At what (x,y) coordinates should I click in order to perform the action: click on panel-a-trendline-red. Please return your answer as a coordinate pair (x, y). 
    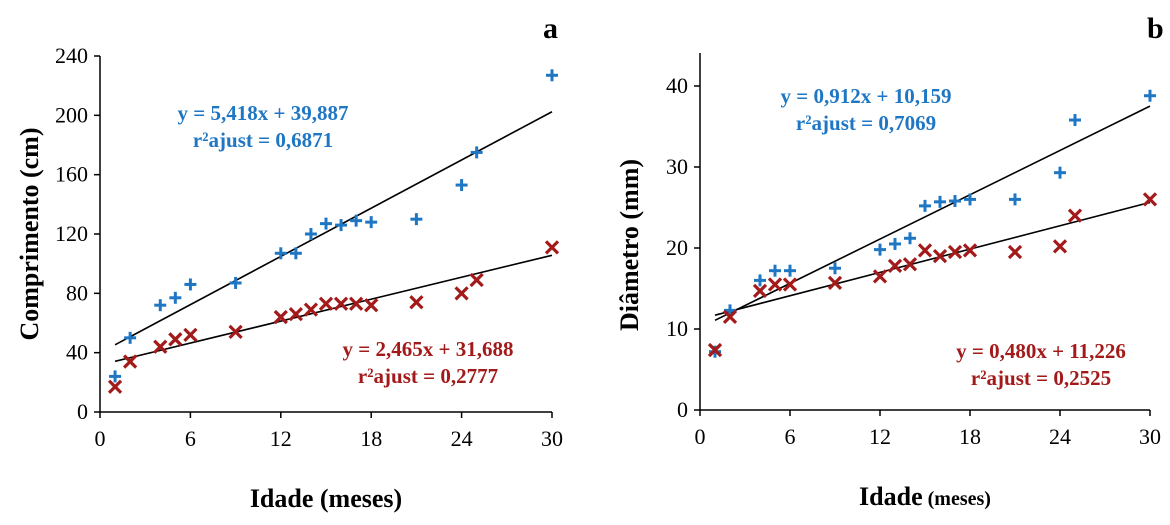
    Looking at the image, I should click on (333, 308).